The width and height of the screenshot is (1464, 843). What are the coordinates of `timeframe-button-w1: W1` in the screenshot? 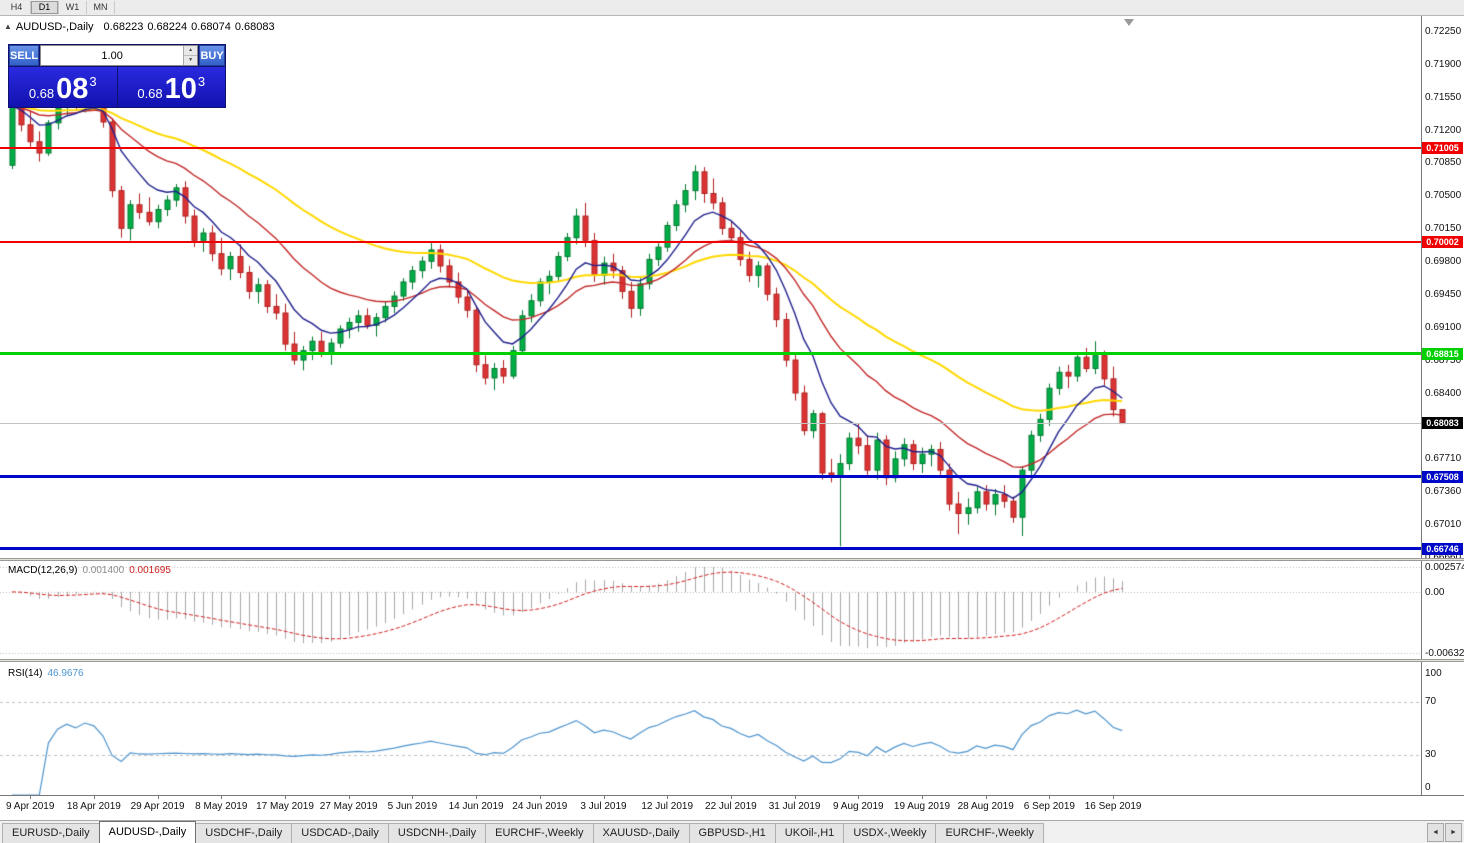 It's located at (73, 7).